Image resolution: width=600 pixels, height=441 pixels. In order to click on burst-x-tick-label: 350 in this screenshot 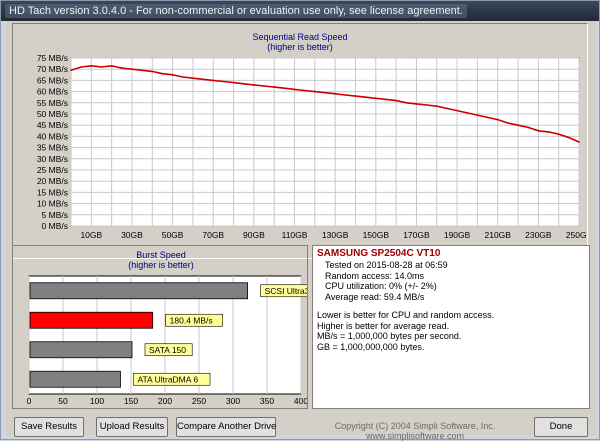, I will do `click(267, 401)`.